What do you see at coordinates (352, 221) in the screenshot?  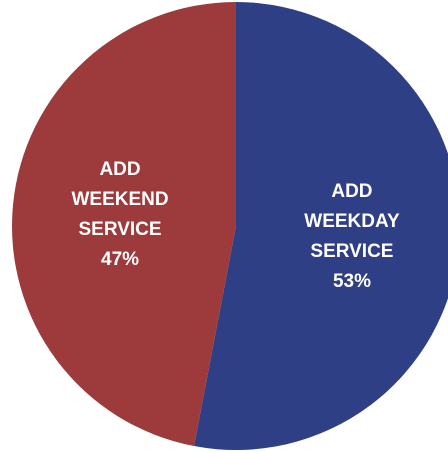 I see `category-label: ADD WEEKDAY SERVICE` at bounding box center [352, 221].